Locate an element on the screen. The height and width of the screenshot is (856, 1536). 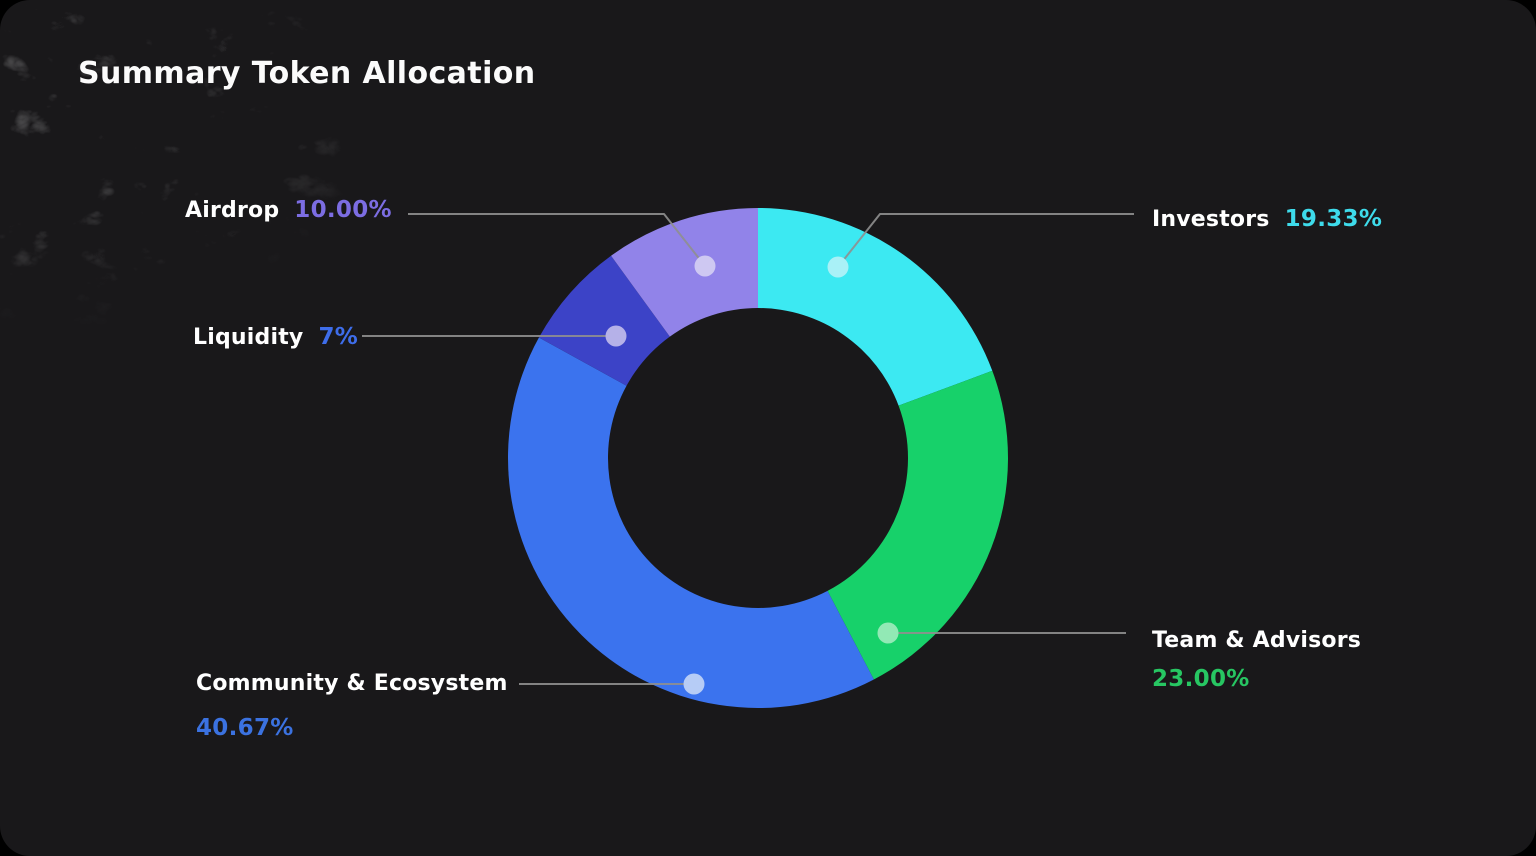
airdrop-label: Airdrop is located at coordinates (232, 210).